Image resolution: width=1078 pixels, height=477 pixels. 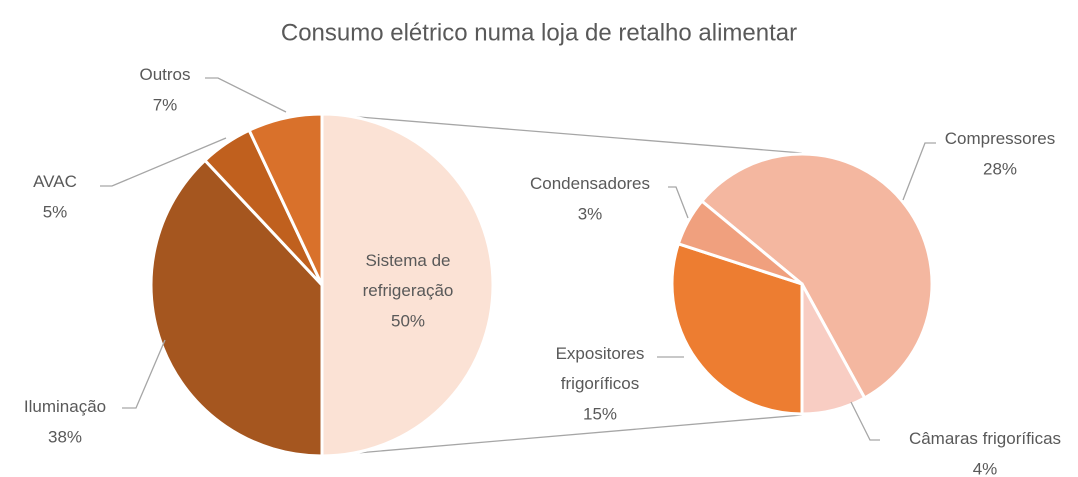 I want to click on label-line: Compressores, so click(x=1000, y=138).